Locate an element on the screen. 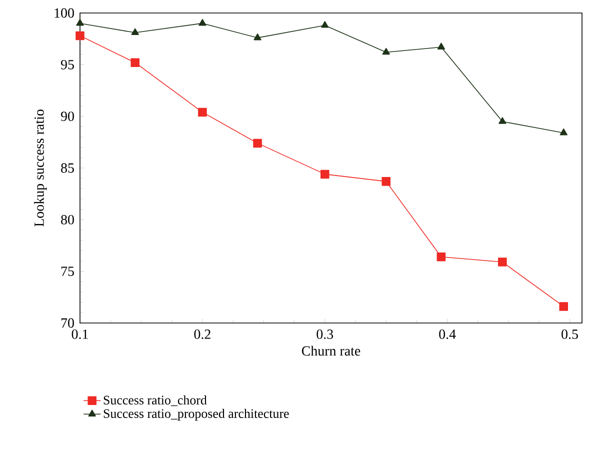 The image size is (596, 458). y-tick-label: 85 is located at coordinates (67, 168).